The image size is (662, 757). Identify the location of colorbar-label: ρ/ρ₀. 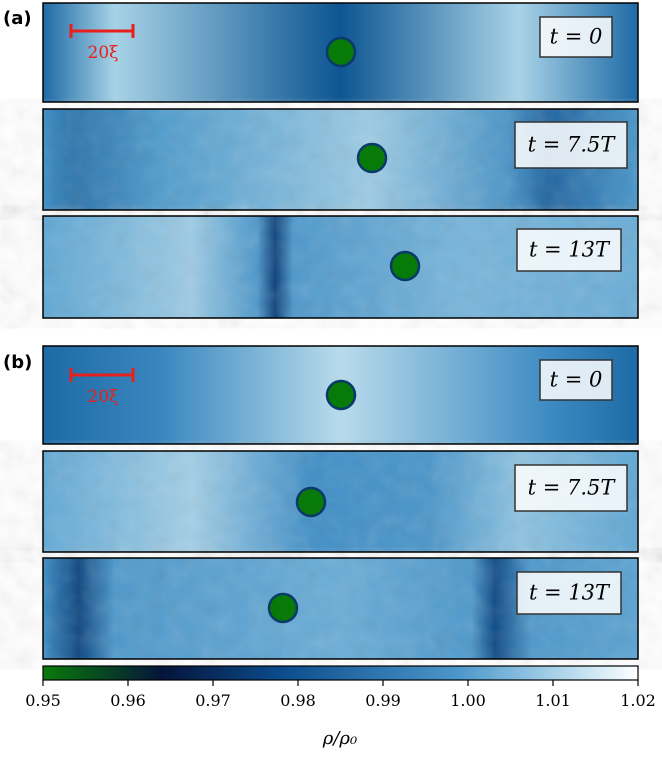
(339, 738).